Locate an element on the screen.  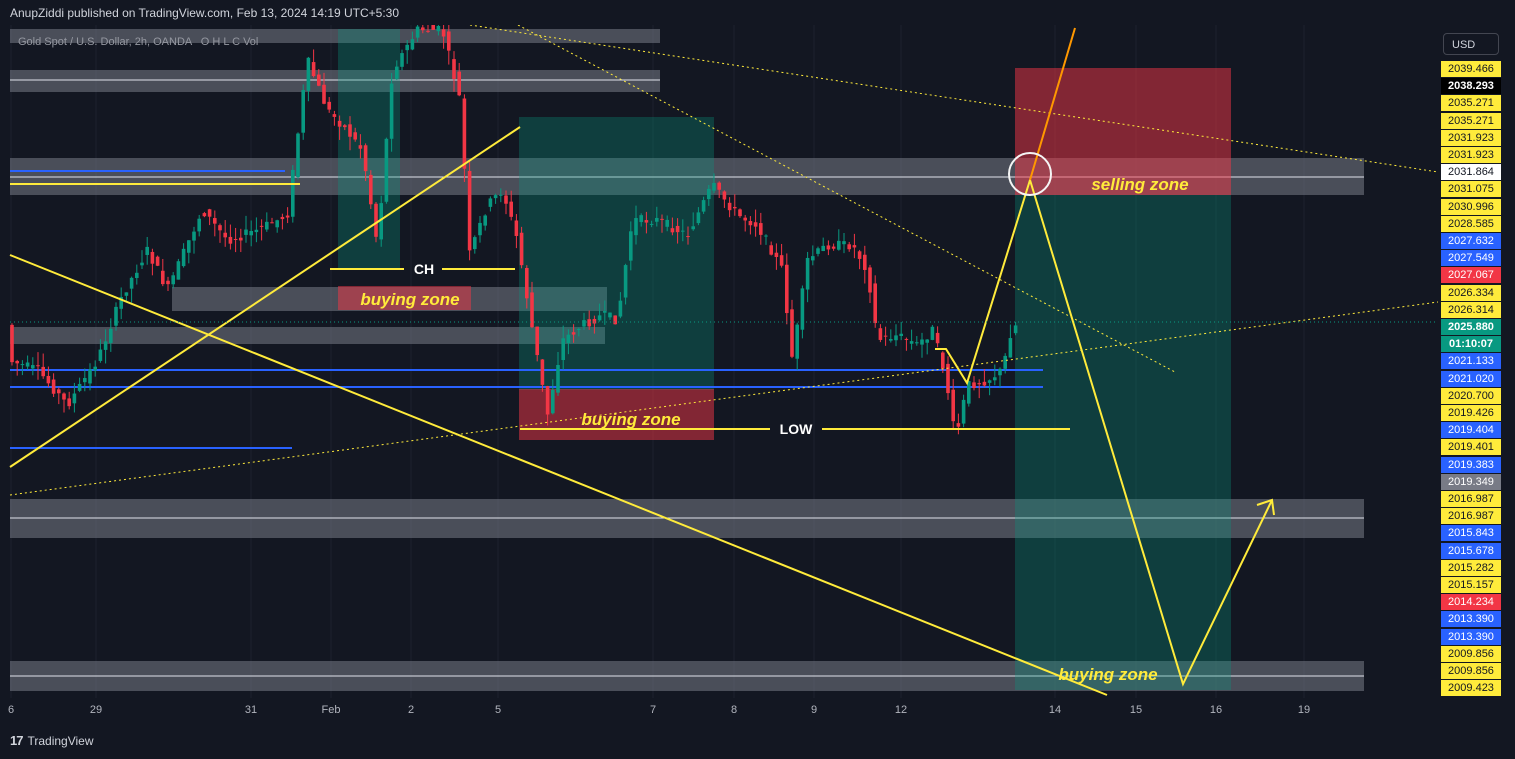
brand-name: TradingView is located at coordinates (60, 740).